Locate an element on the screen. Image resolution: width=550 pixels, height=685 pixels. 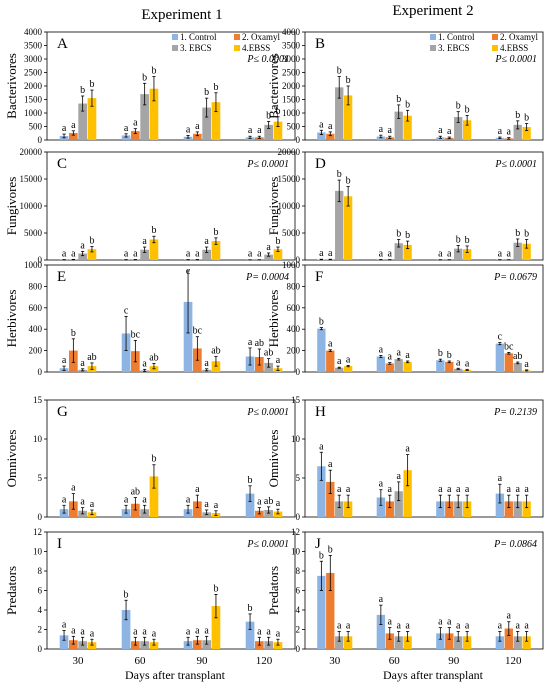
y-tick-label: 3000 is located at coordinates (291, 59).